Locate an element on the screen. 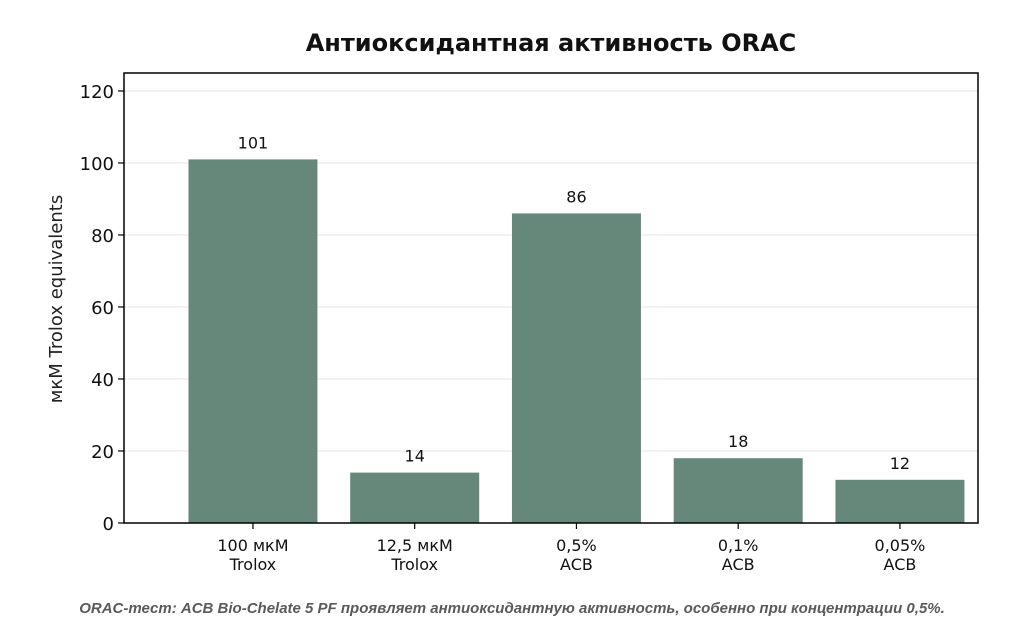  data-label: 101 is located at coordinates (253, 142).